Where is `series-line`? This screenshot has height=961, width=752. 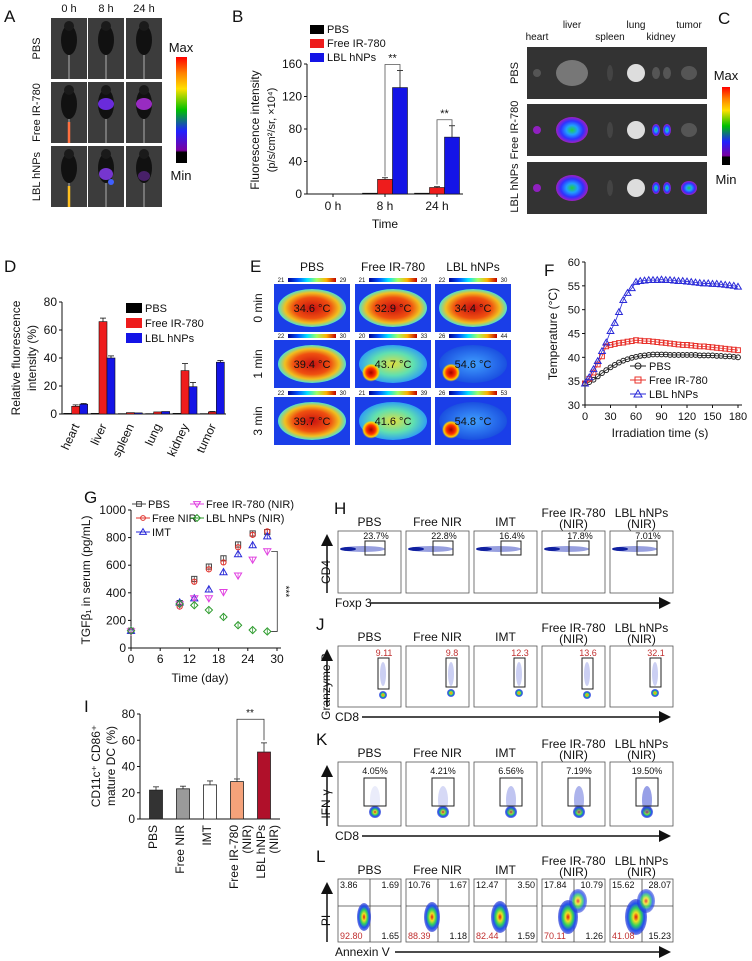
series-line is located at coordinates (661, 361).